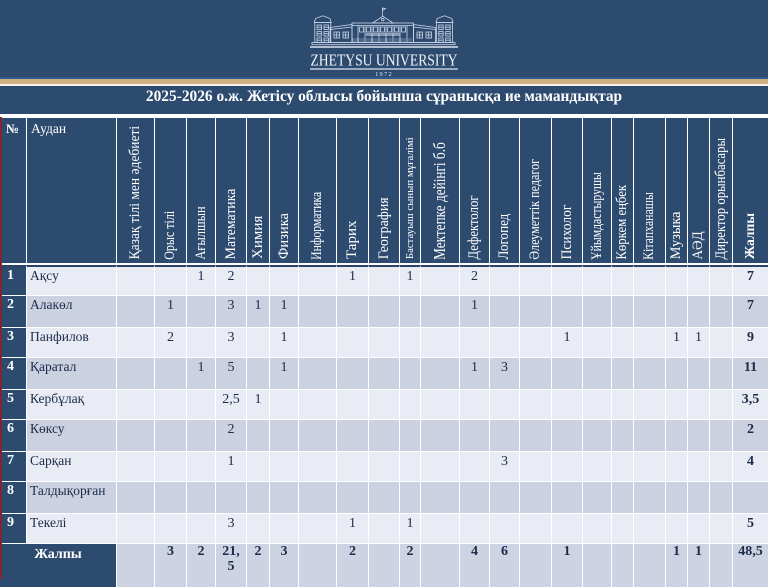  What do you see at coordinates (384, 74) in the screenshot?
I see `svg-text: 1972` at bounding box center [384, 74].